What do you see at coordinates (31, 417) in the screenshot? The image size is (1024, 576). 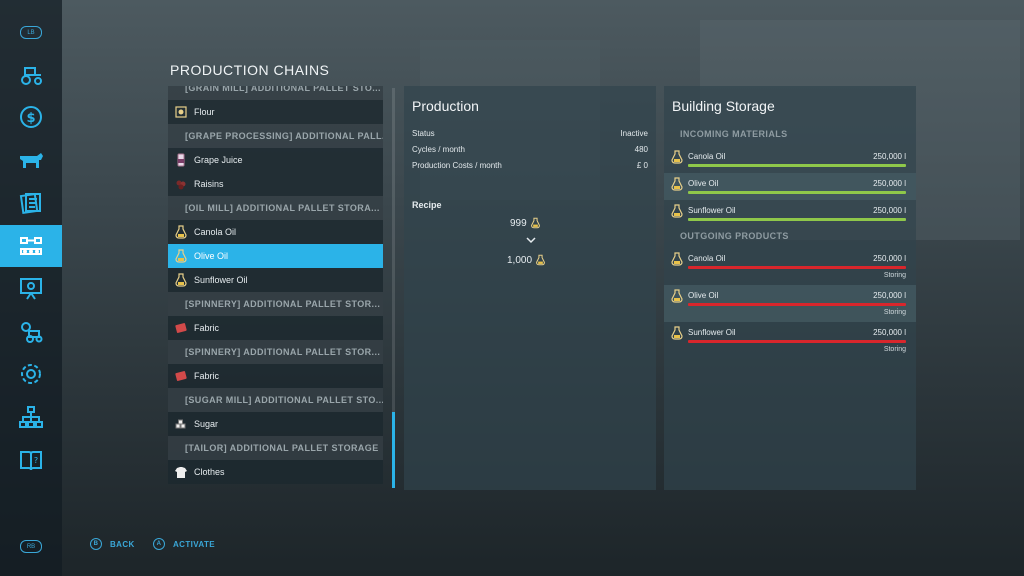 I see `sidebar-item-hierarchy` at bounding box center [31, 417].